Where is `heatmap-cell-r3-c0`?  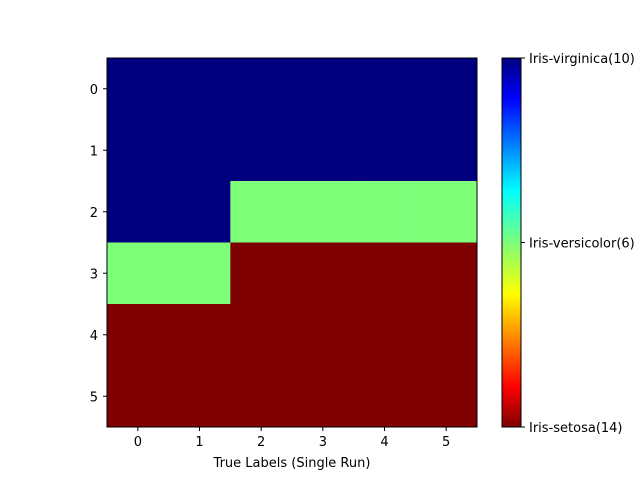
heatmap-cell-r3-c0 is located at coordinates (138, 273).